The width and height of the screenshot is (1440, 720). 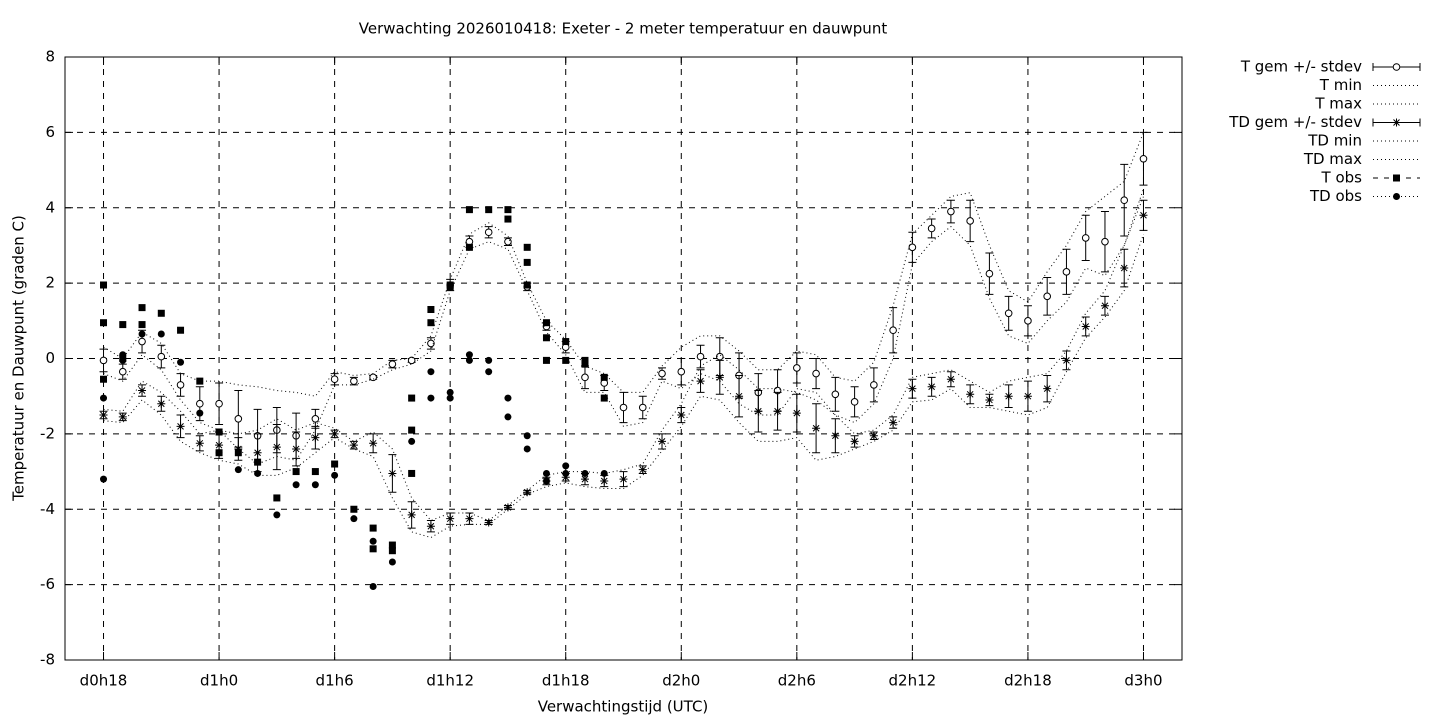 What do you see at coordinates (1334, 141) in the screenshot?
I see `legend-label: TD min` at bounding box center [1334, 141].